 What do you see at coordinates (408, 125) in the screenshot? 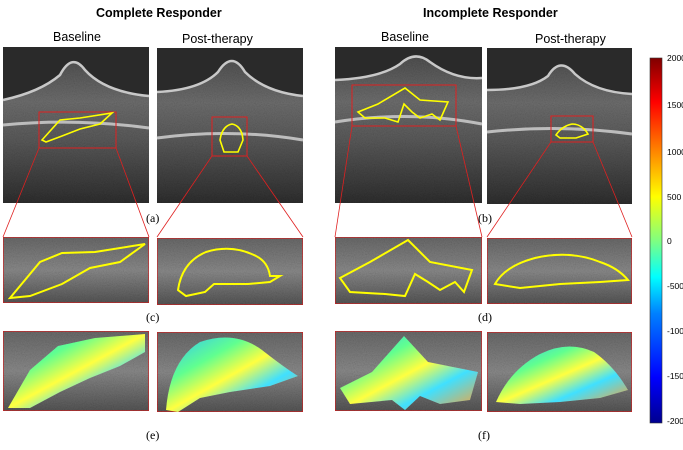
I see `oct-image-incomplete-baseline` at bounding box center [408, 125].